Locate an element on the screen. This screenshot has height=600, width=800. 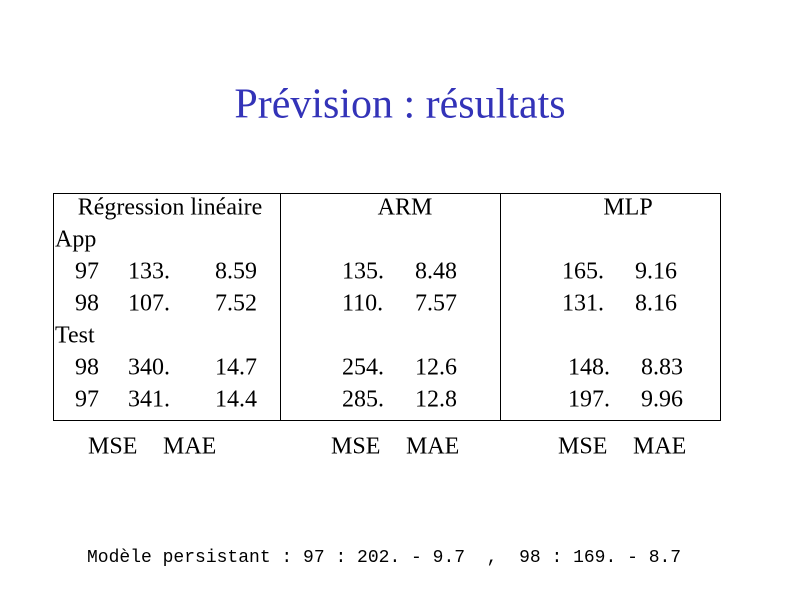
table-cell: 8.48 is located at coordinates (436, 272).